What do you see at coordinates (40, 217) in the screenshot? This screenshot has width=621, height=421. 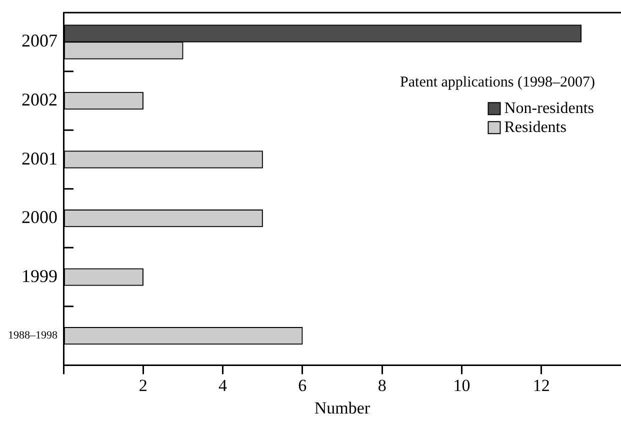 I see `y-tick-label: 2000` at bounding box center [40, 217].